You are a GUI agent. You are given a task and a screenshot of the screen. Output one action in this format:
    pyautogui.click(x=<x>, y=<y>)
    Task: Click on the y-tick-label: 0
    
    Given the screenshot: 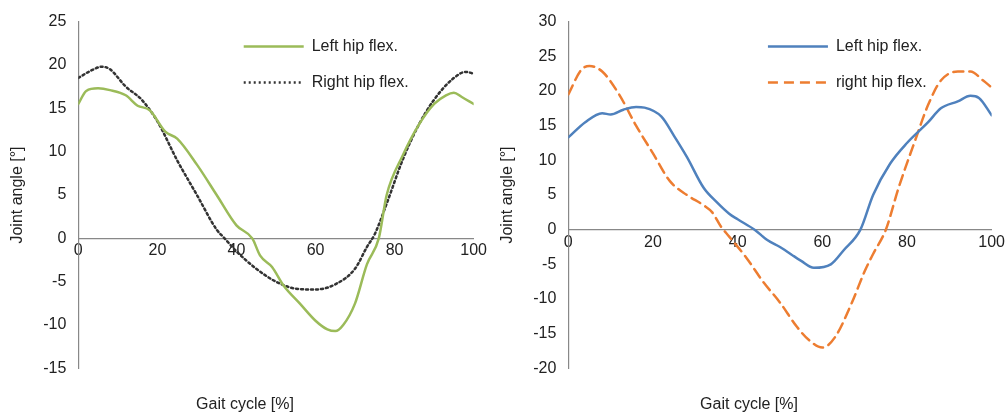 What is the action you would take?
    pyautogui.click(x=552, y=229)
    